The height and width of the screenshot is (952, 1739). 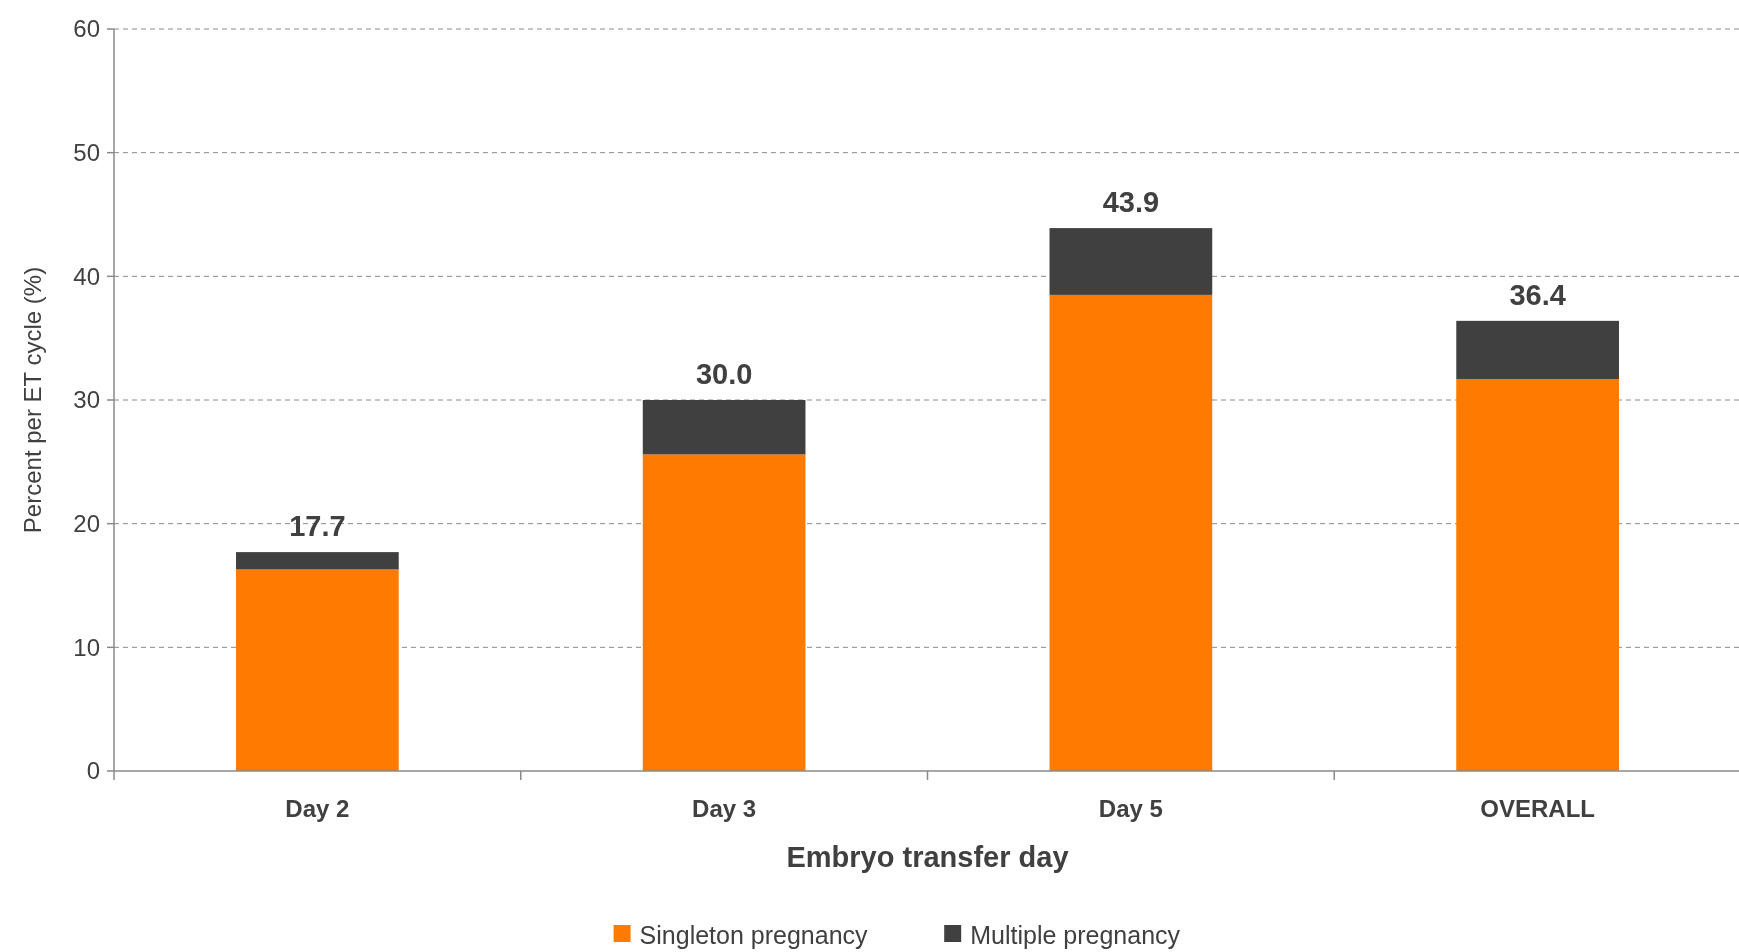 What do you see at coordinates (93, 771) in the screenshot?
I see `y-tick-label: 0` at bounding box center [93, 771].